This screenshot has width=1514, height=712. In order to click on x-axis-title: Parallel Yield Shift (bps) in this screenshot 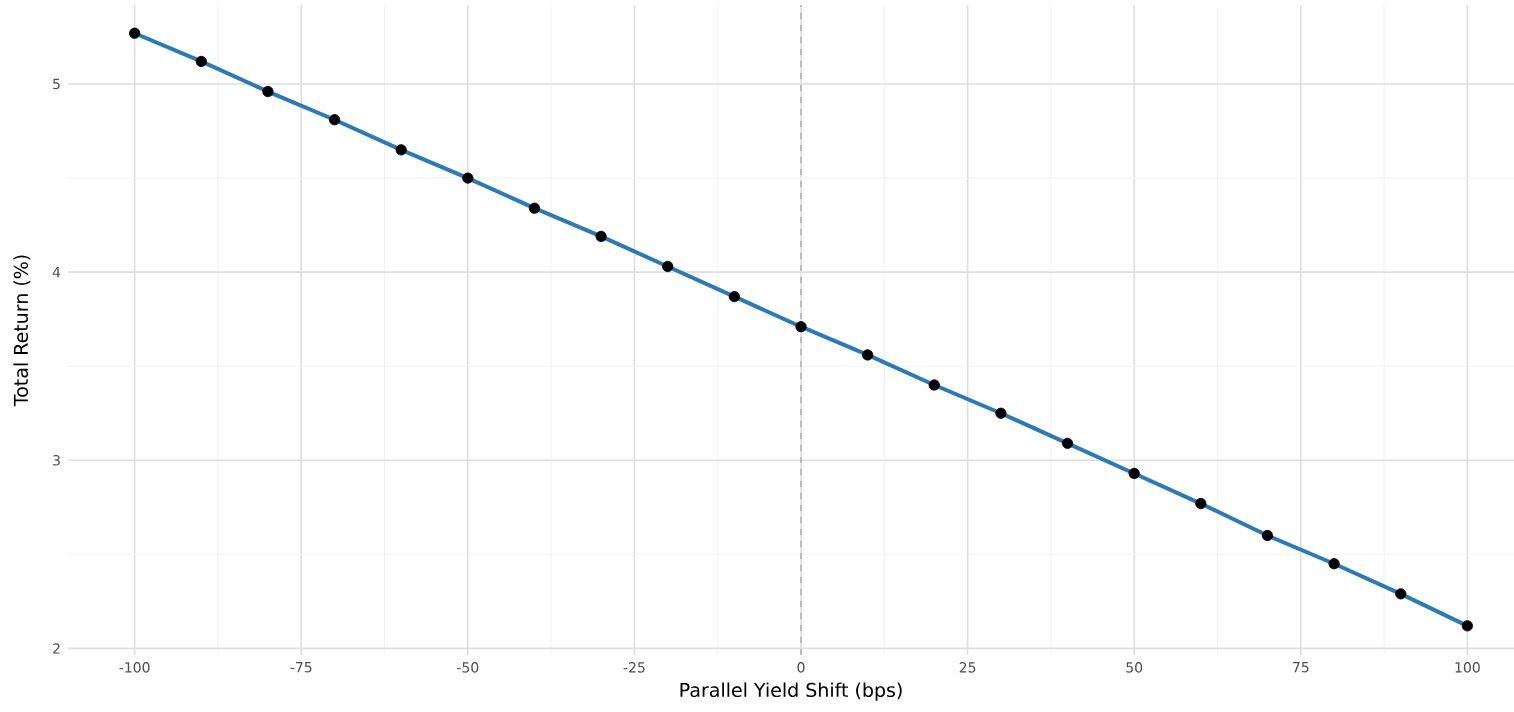, I will do `click(791, 691)`.